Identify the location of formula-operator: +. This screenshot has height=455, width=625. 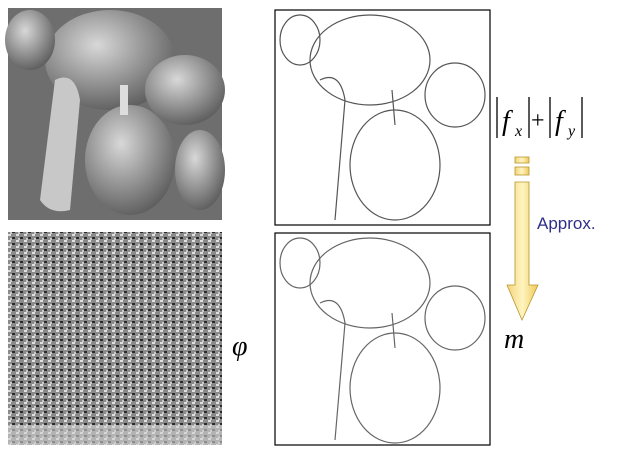
(538, 121).